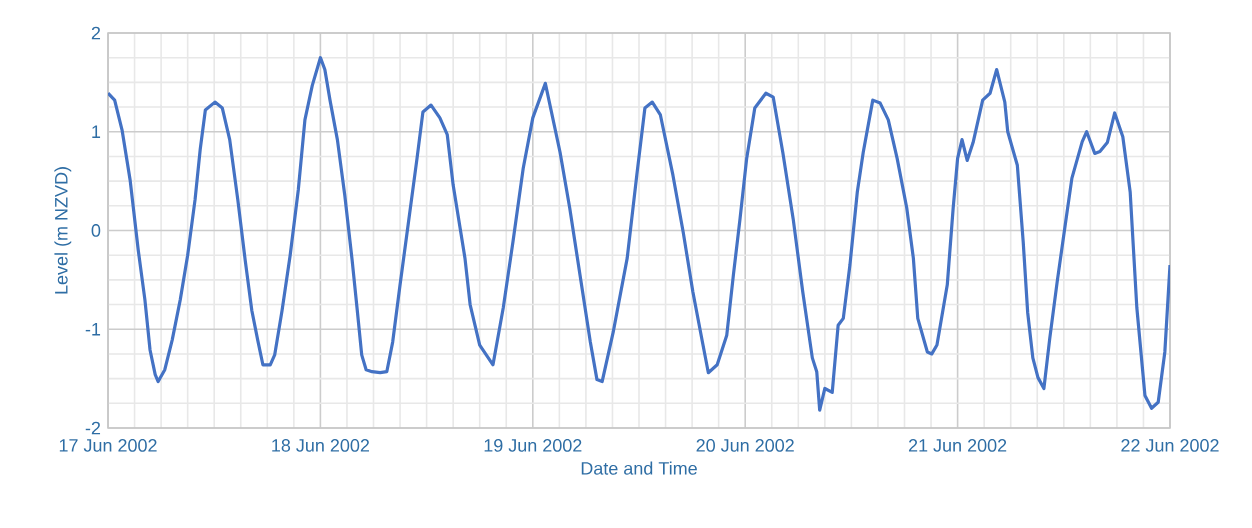 This screenshot has width=1252, height=528. What do you see at coordinates (108, 445) in the screenshot?
I see `x-tick-label: 17 Jun 2002` at bounding box center [108, 445].